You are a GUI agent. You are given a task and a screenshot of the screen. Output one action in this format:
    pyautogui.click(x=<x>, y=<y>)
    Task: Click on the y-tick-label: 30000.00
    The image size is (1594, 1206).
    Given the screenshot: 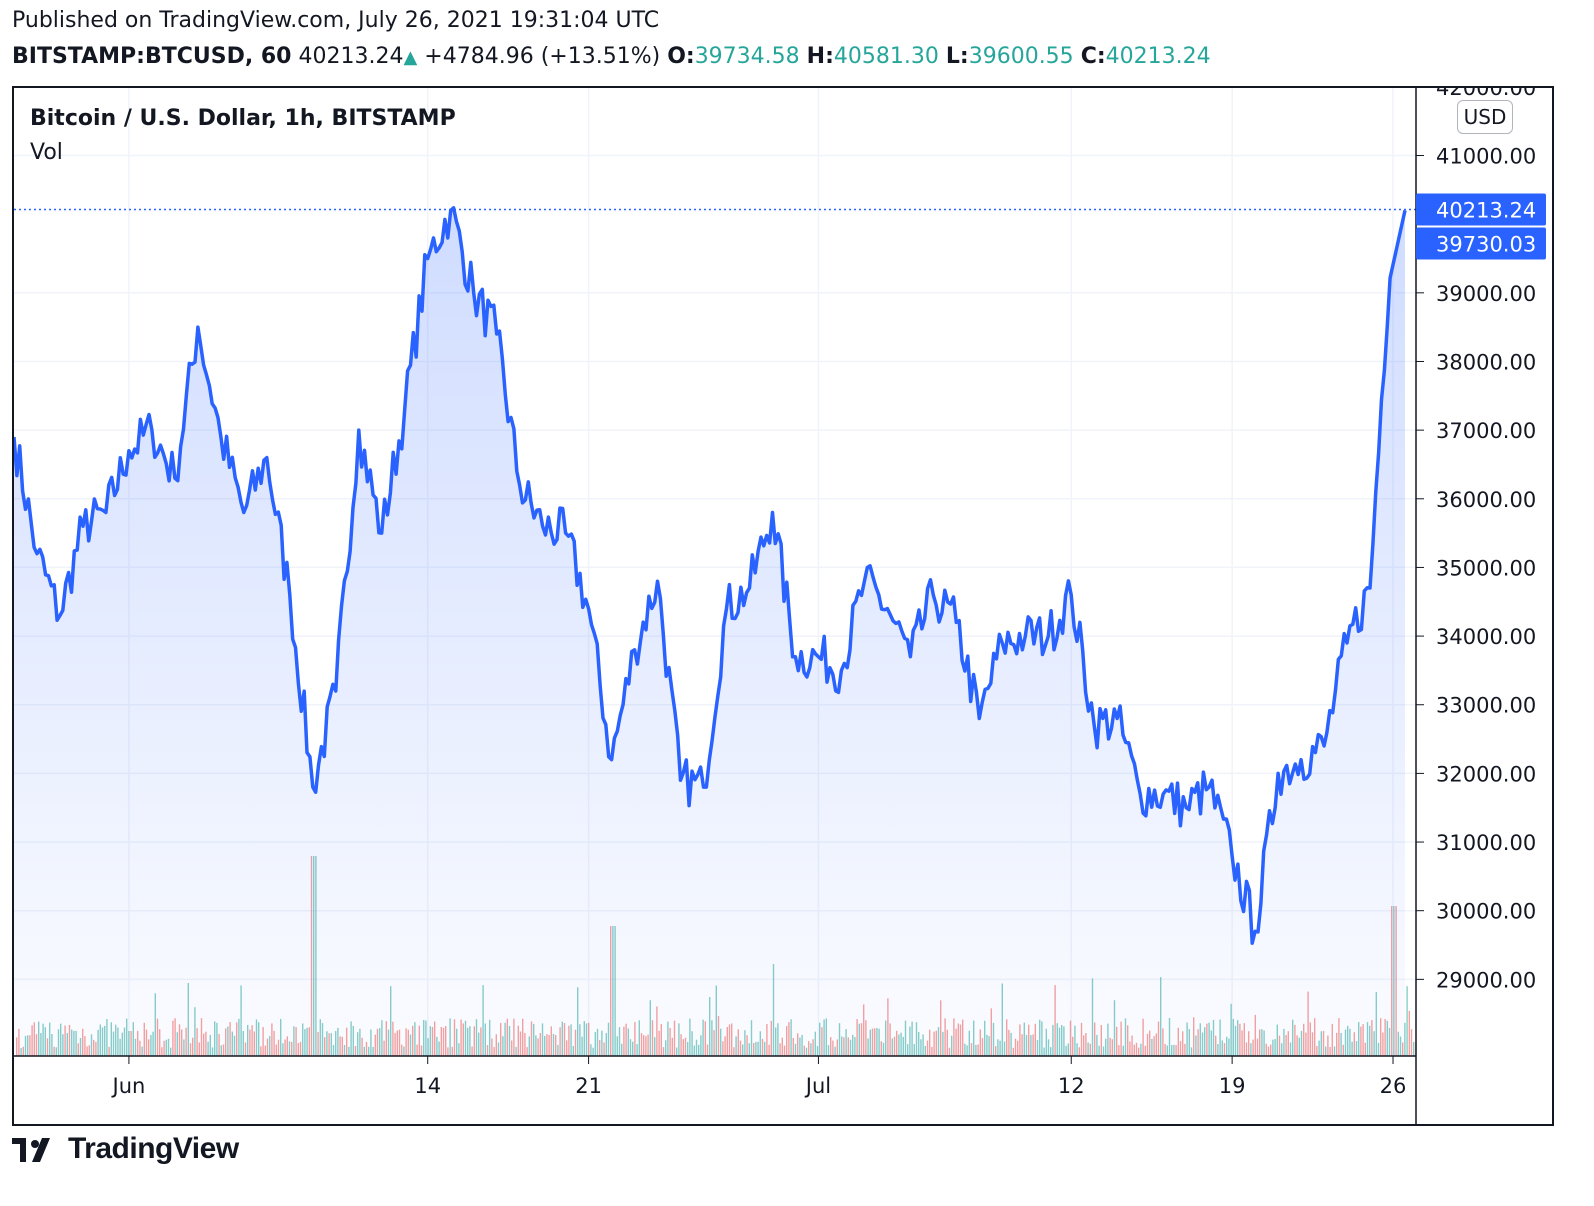 What is the action you would take?
    pyautogui.click(x=1486, y=912)
    